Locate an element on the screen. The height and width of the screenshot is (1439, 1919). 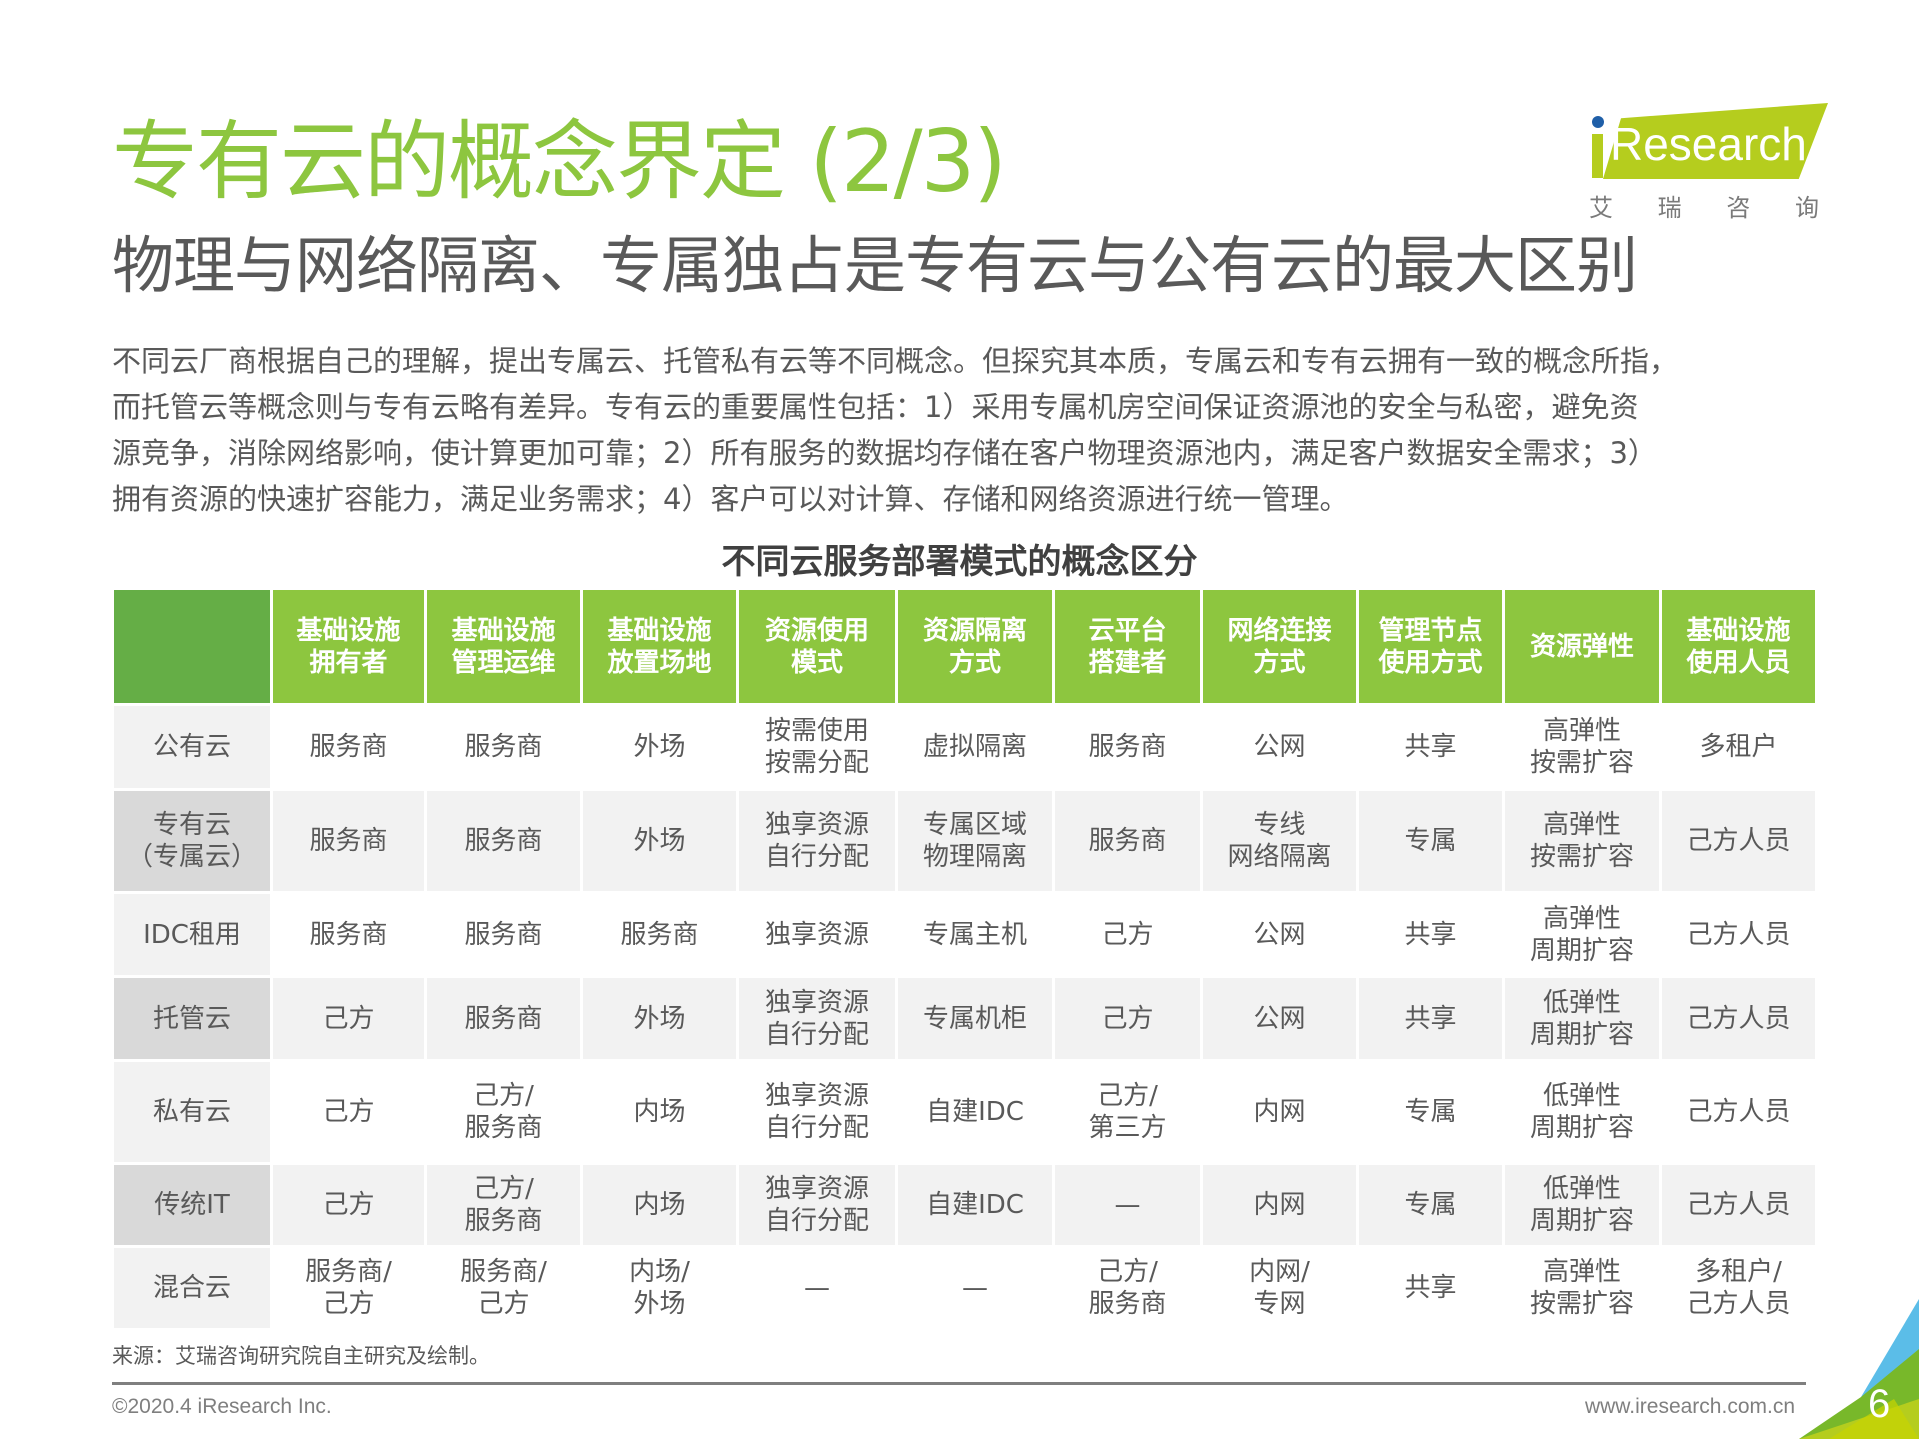
column-header-line: 管理运维 is located at coordinates (503, 662).